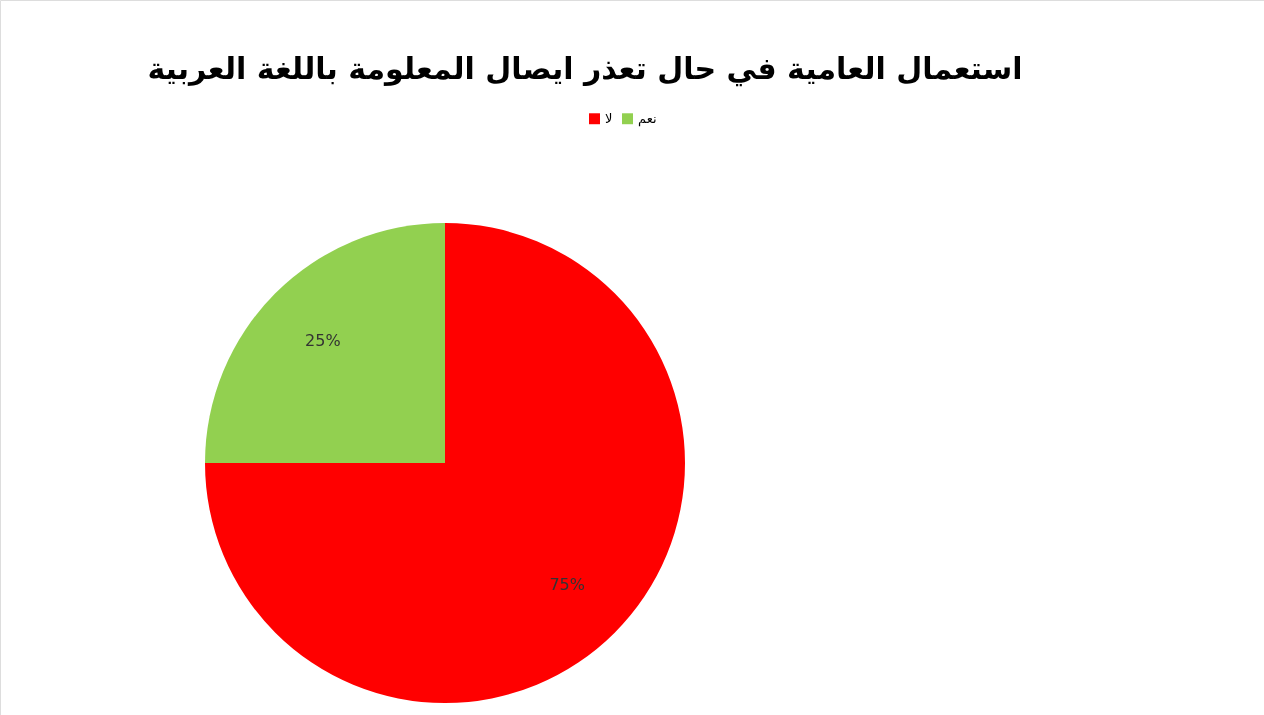 The width and height of the screenshot is (1264, 715). Describe the element at coordinates (647, 118) in the screenshot. I see `legend-label: نعم` at that location.